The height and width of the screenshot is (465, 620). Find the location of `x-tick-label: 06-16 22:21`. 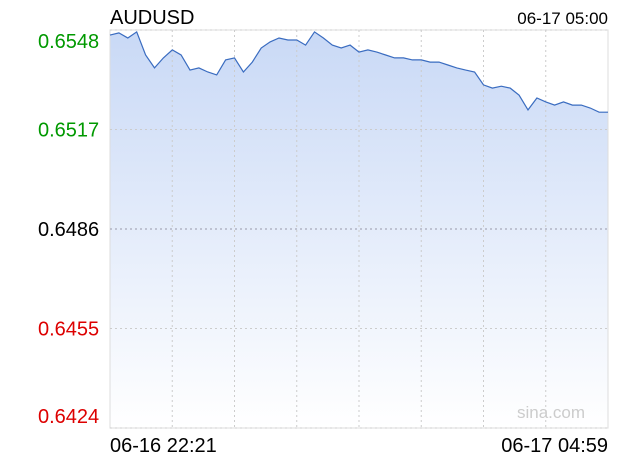

x-tick-label: 06-16 22:21 is located at coordinates (163, 446).